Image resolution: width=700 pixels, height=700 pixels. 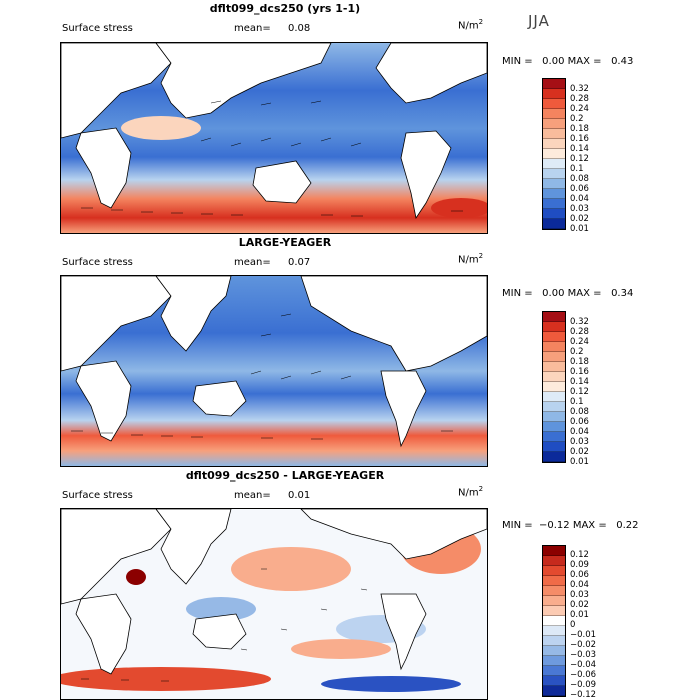 I want to click on colorbar-label: 0.12, so click(x=579, y=159).